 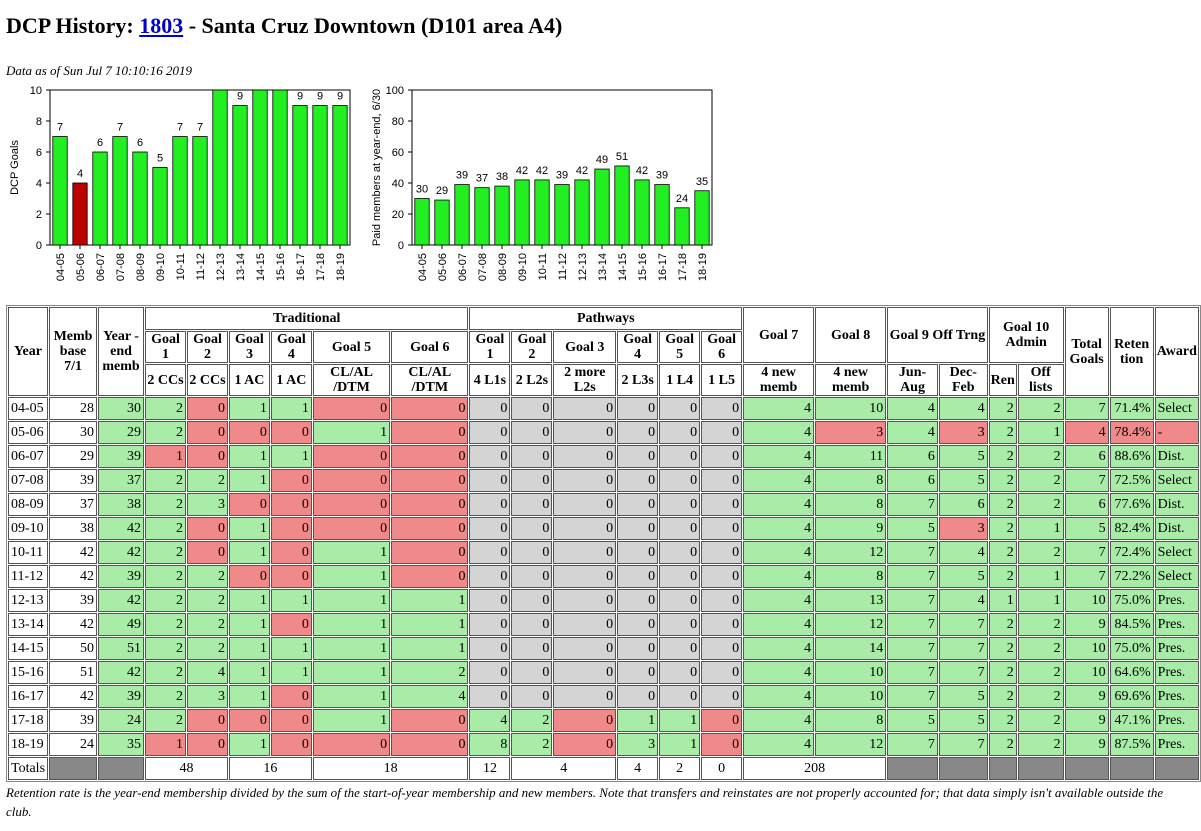 I want to click on table-row: 15-16 51 42 2 4 1 1 1 2 0 0 0 0 0 0 4 10 7 7 2 2 10 64.6% Pres., so click(x=603, y=672).